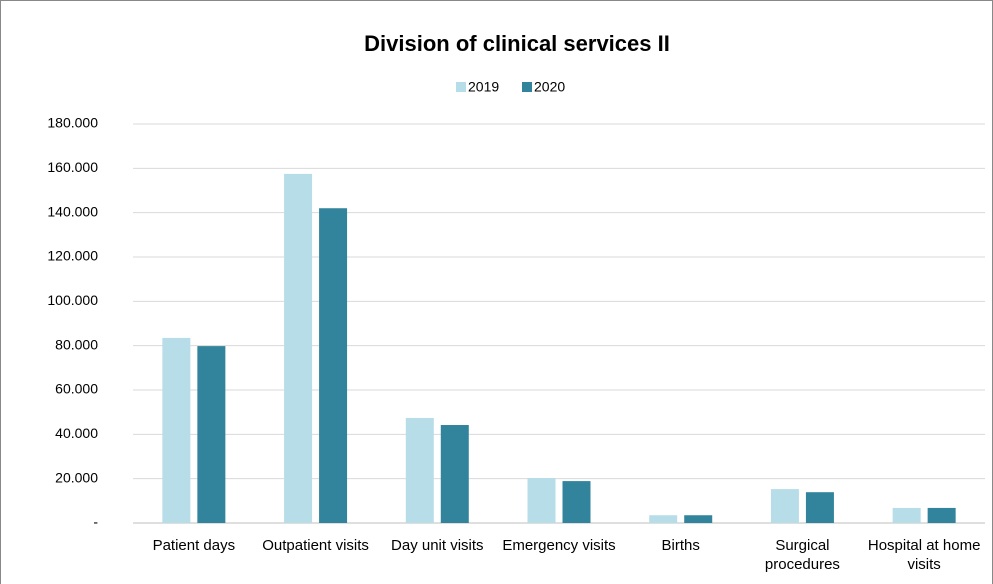 The width and height of the screenshot is (993, 584). What do you see at coordinates (483, 87) in the screenshot?
I see `legend-label: 2019` at bounding box center [483, 87].